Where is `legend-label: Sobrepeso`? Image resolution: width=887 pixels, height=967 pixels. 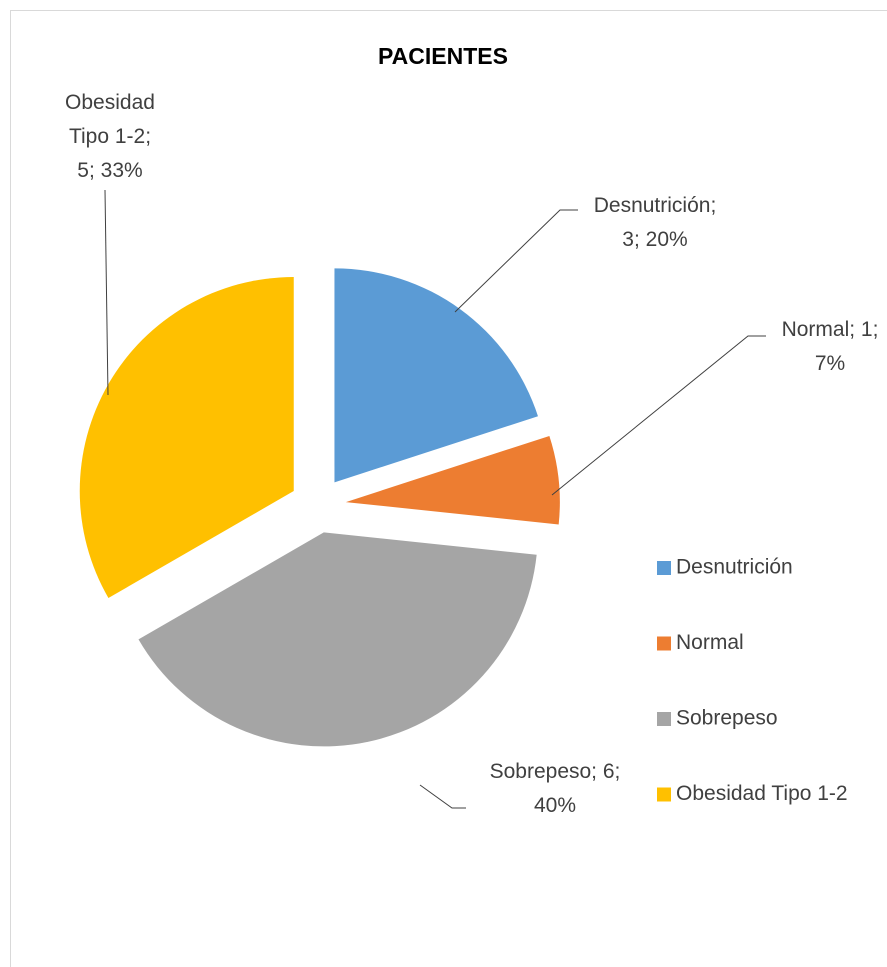
legend-label: Sobrepeso is located at coordinates (727, 718).